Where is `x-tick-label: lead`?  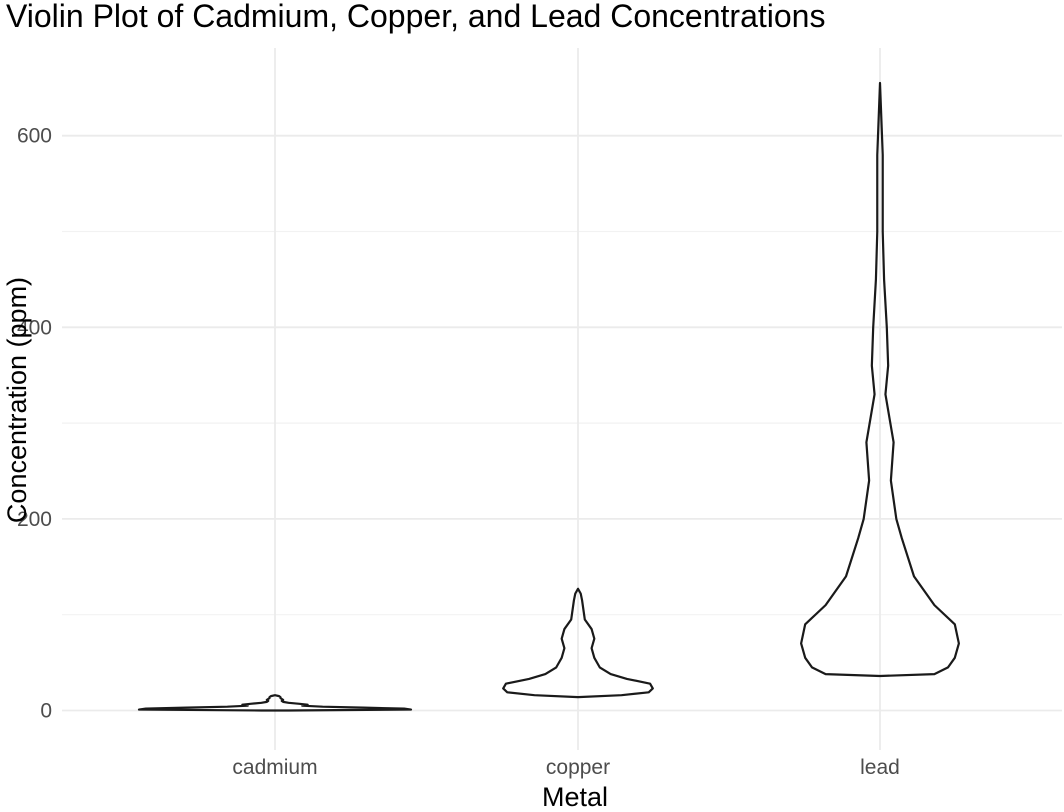 x-tick-label: lead is located at coordinates (880, 767).